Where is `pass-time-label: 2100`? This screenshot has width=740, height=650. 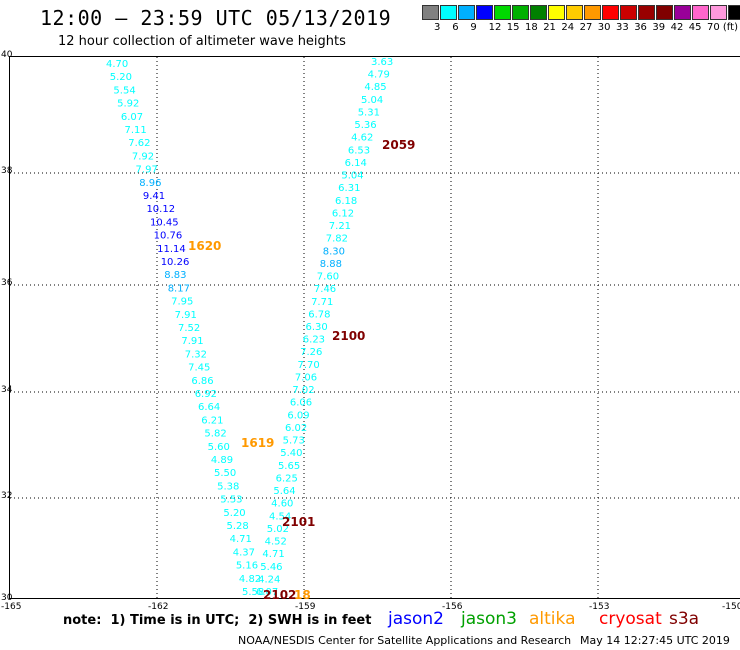
pass-time-label: 2100 is located at coordinates (348, 336).